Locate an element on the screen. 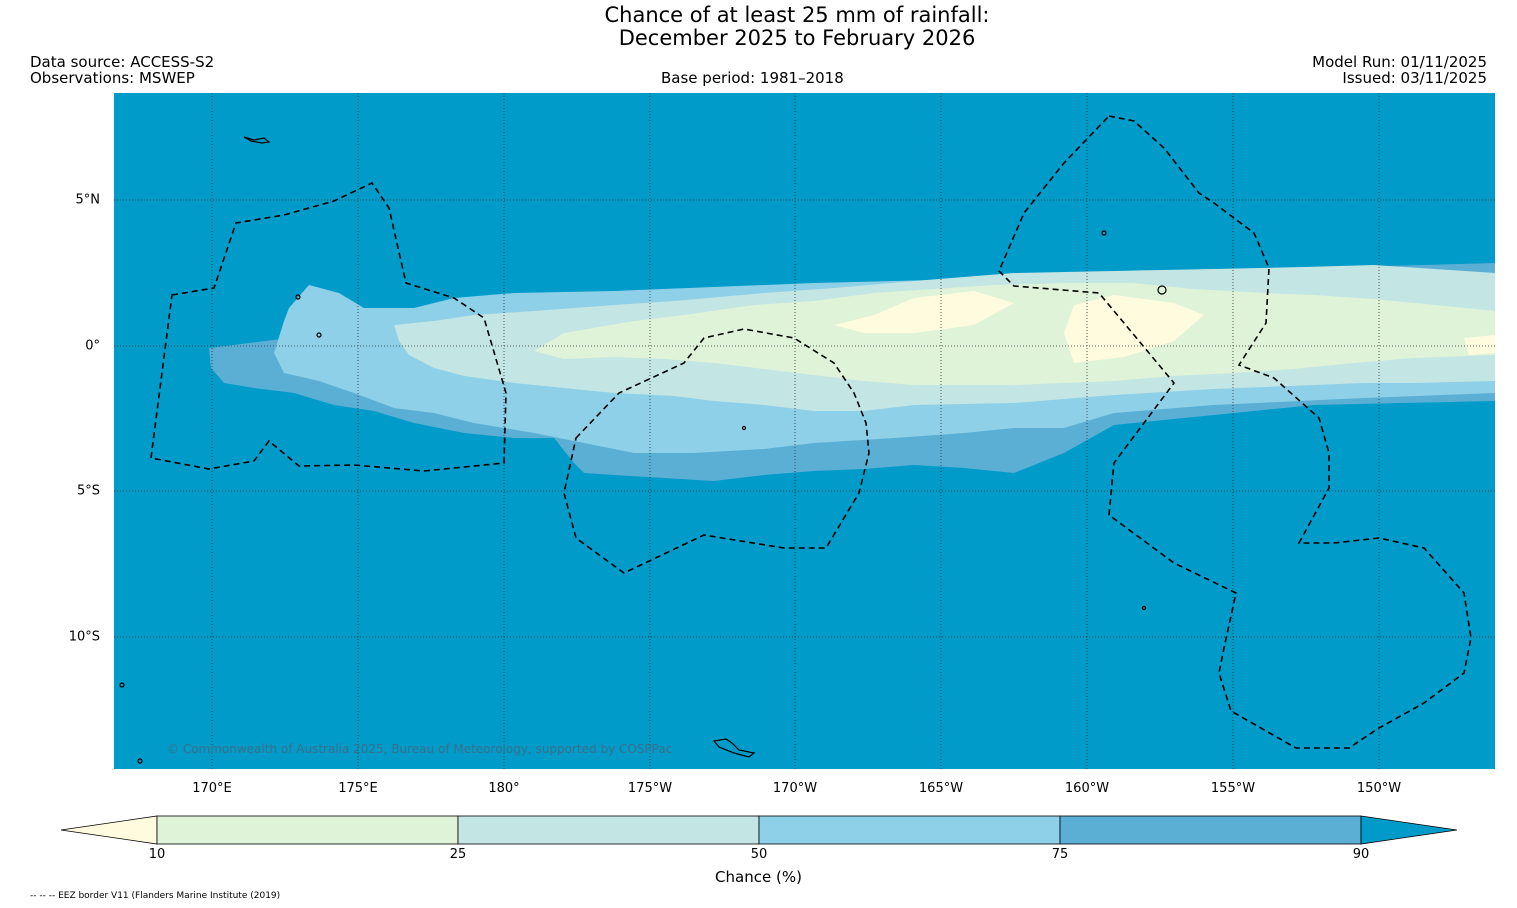 The width and height of the screenshot is (1517, 908). lon-label-160w: 160°W is located at coordinates (1087, 788).